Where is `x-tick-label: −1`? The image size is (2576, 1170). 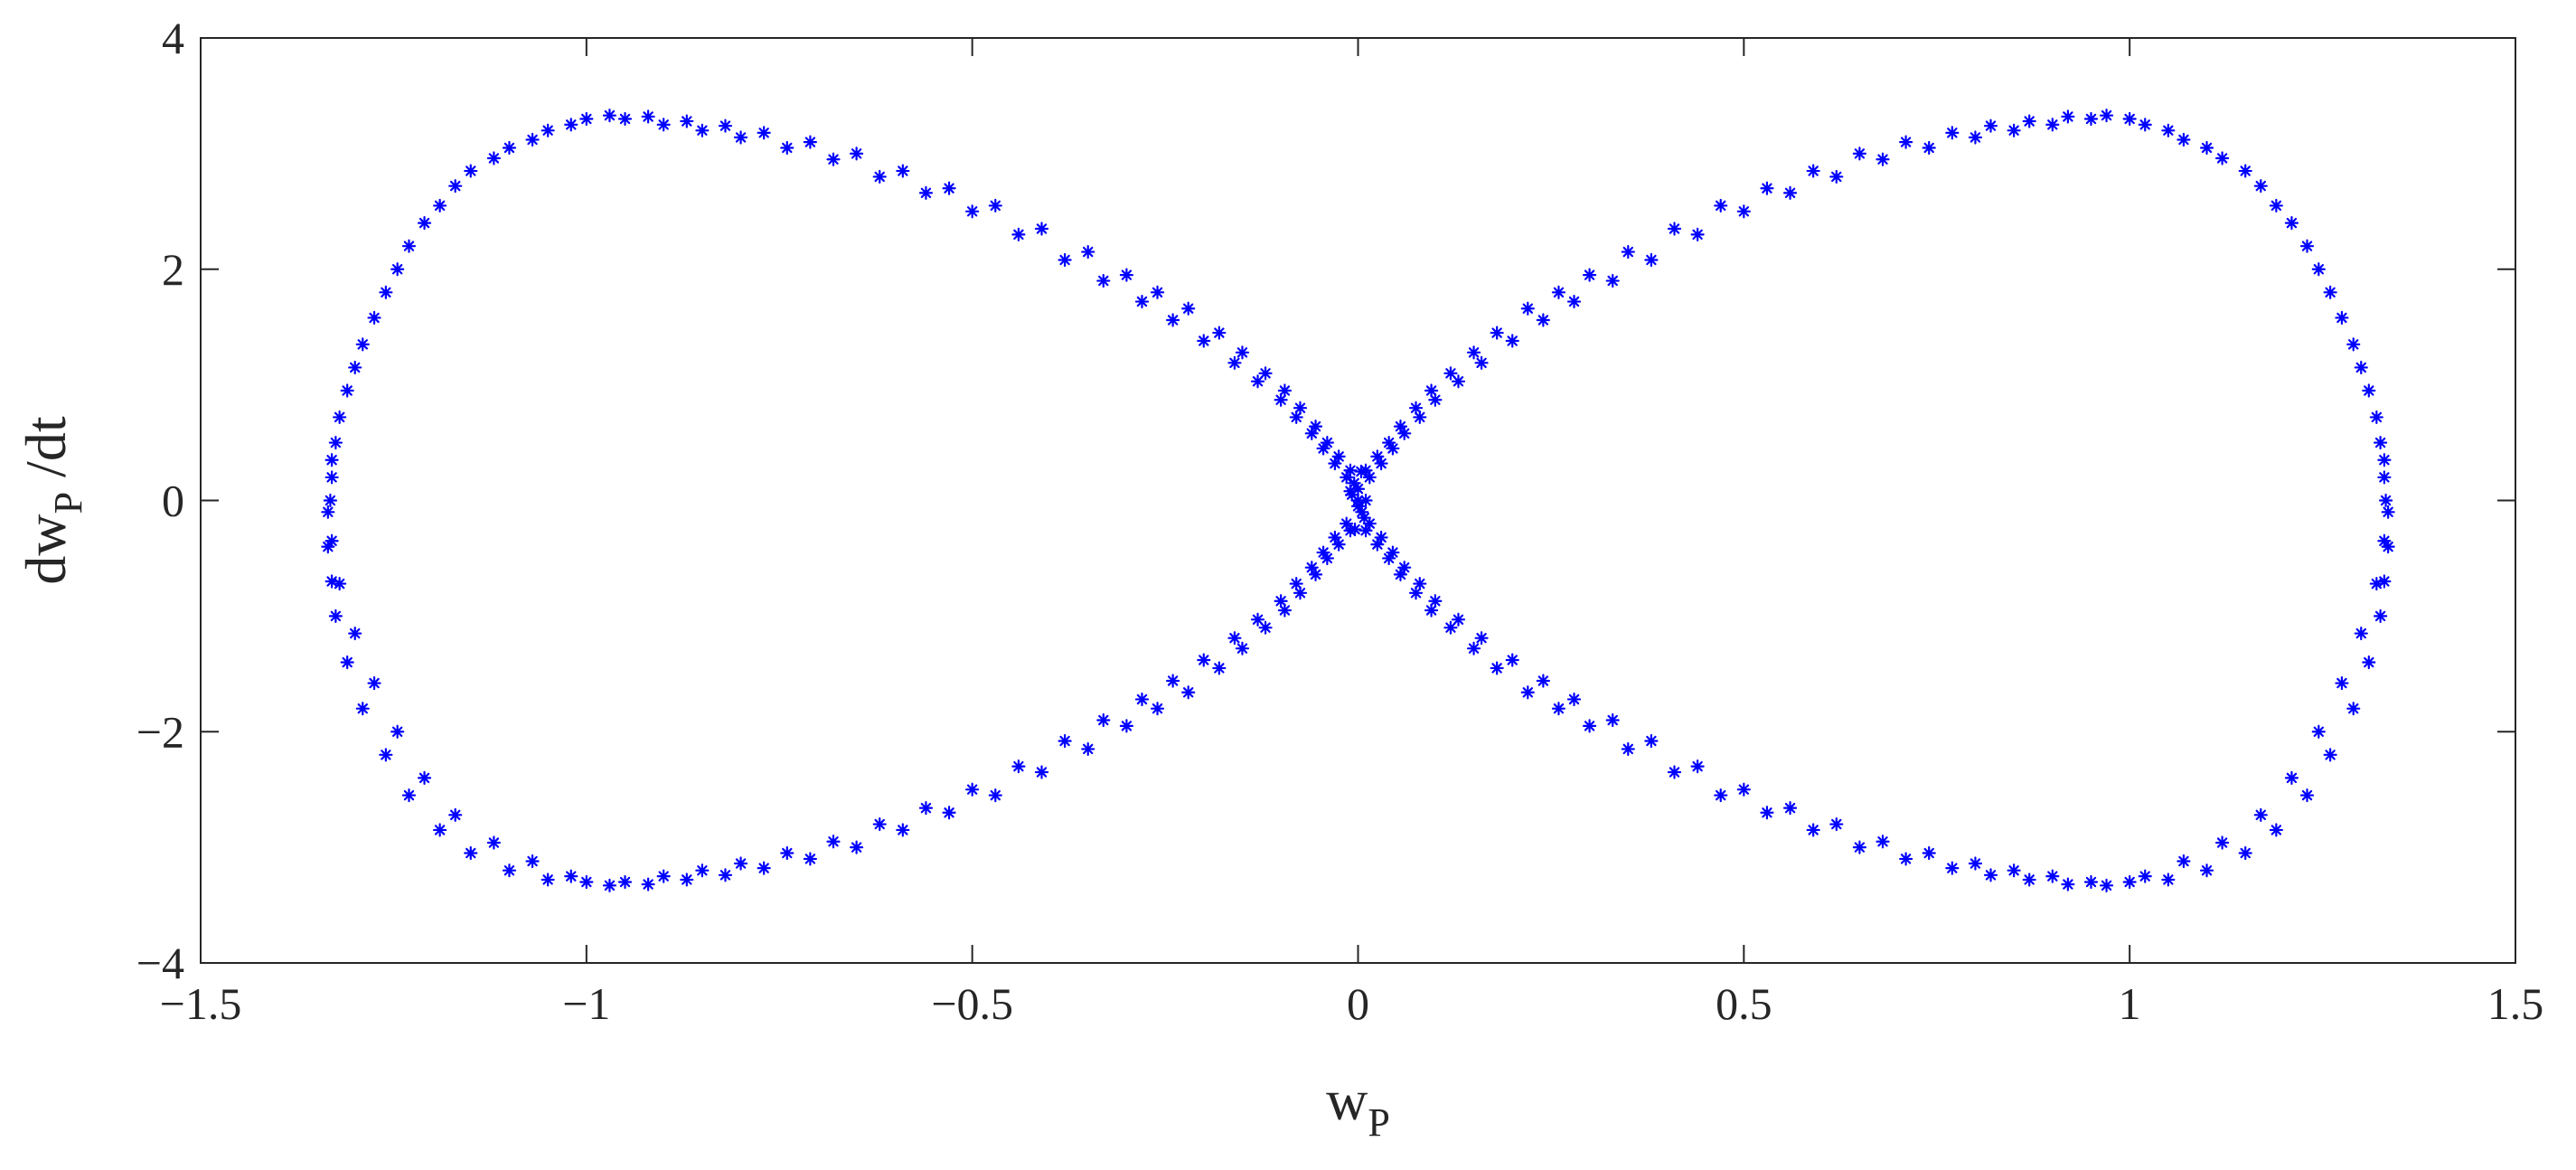 x-tick-label: −1 is located at coordinates (586, 1004).